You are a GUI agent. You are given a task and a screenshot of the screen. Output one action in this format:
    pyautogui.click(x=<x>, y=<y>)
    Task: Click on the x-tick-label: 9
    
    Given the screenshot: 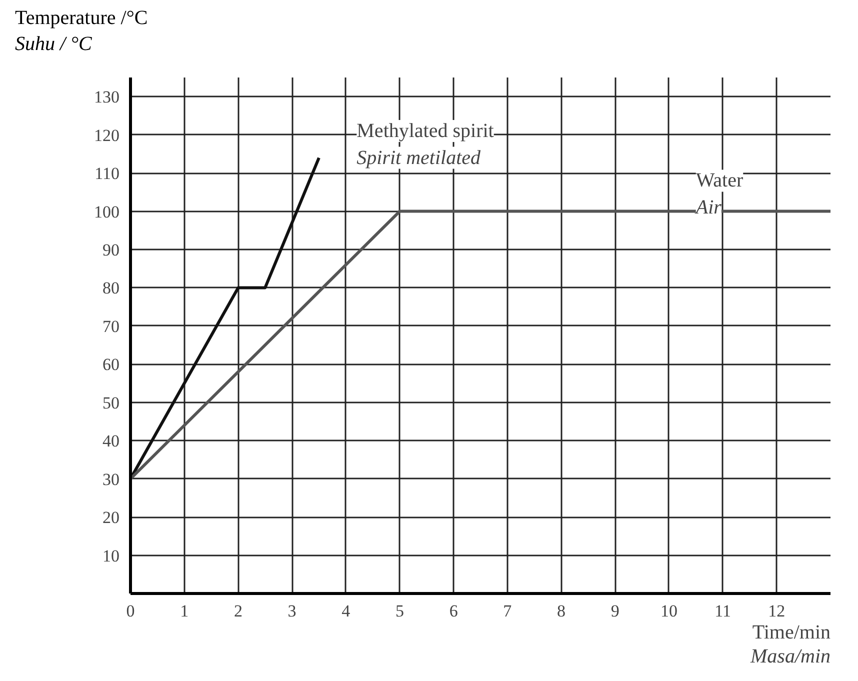 What is the action you would take?
    pyautogui.click(x=615, y=611)
    